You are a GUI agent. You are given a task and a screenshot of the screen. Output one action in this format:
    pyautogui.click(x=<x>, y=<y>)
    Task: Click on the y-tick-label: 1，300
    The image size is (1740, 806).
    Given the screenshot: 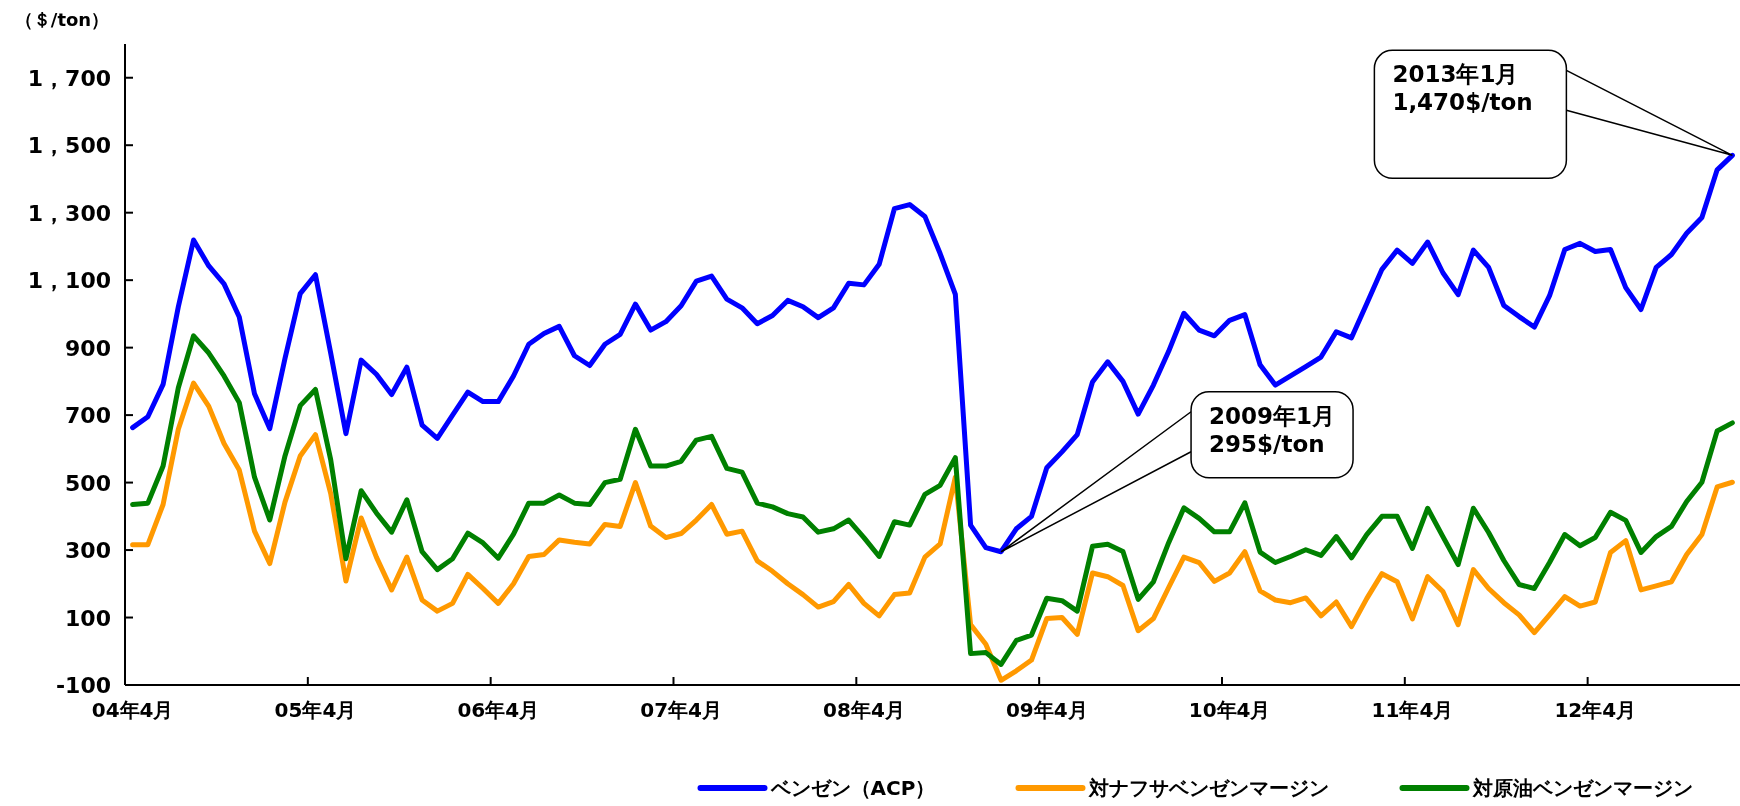 What is the action you would take?
    pyautogui.click(x=69, y=213)
    